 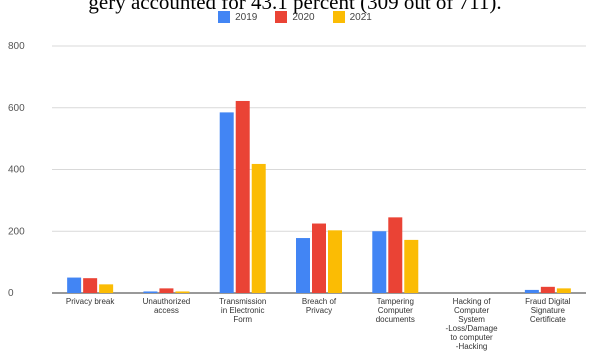 I want to click on legend-item-2021: 2021, so click(x=352, y=17).